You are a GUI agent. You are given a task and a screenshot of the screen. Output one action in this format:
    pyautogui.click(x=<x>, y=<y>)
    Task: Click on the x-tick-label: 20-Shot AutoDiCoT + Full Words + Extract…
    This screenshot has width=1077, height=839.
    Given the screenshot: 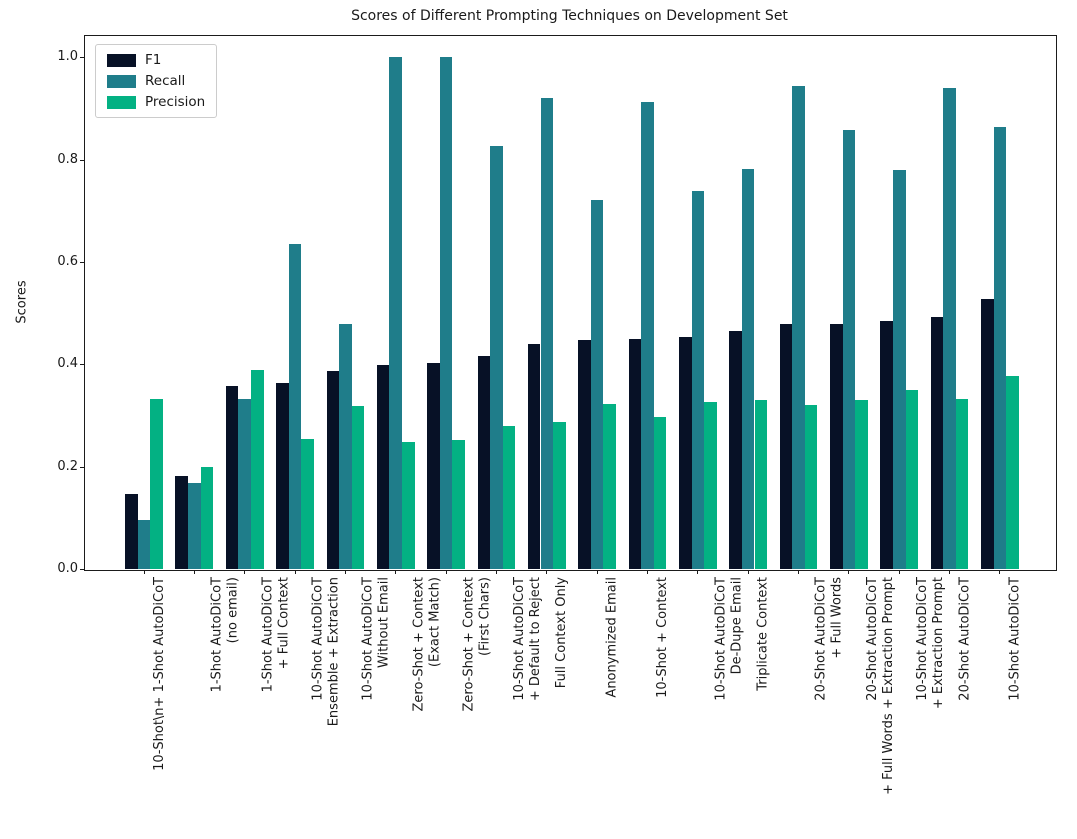 What is the action you would take?
    pyautogui.click(x=879, y=686)
    